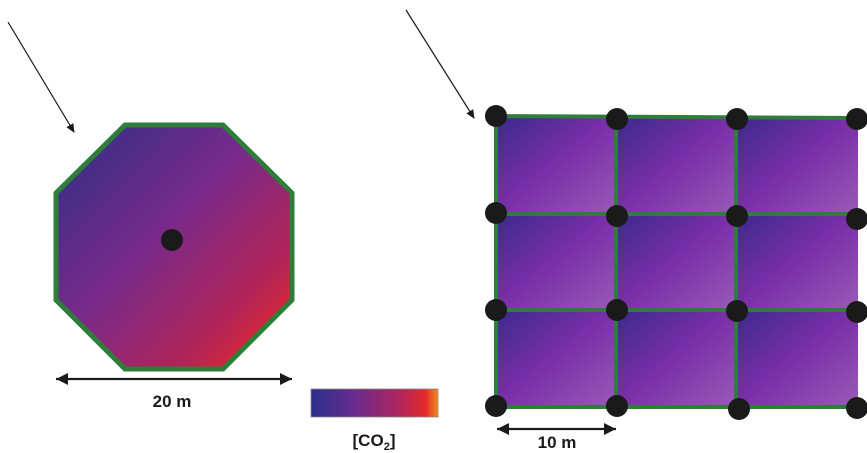 The width and height of the screenshot is (867, 453). What do you see at coordinates (610, 429) in the screenshot?
I see `scale-bar-10m-right-arrowhead` at bounding box center [610, 429].